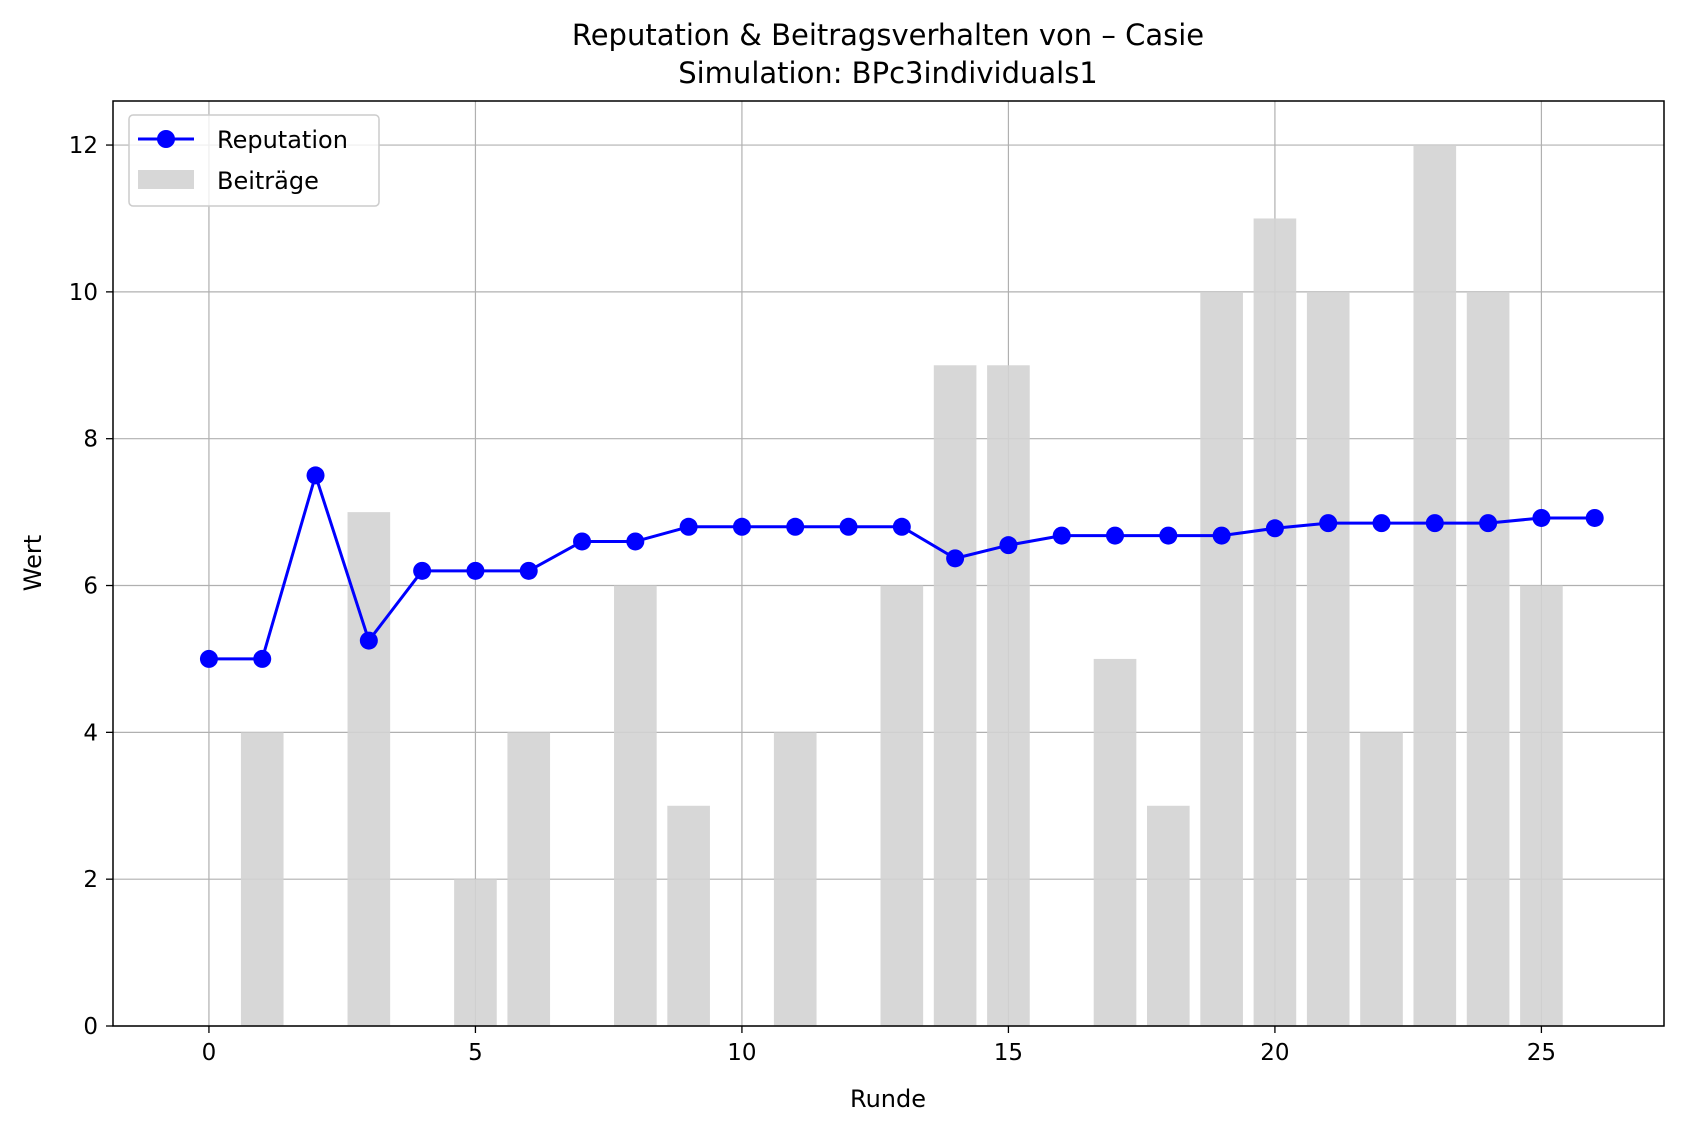 This screenshot has width=1683, height=1131. I want to click on legend-beitraege-label: Beiträge, so click(268, 181).